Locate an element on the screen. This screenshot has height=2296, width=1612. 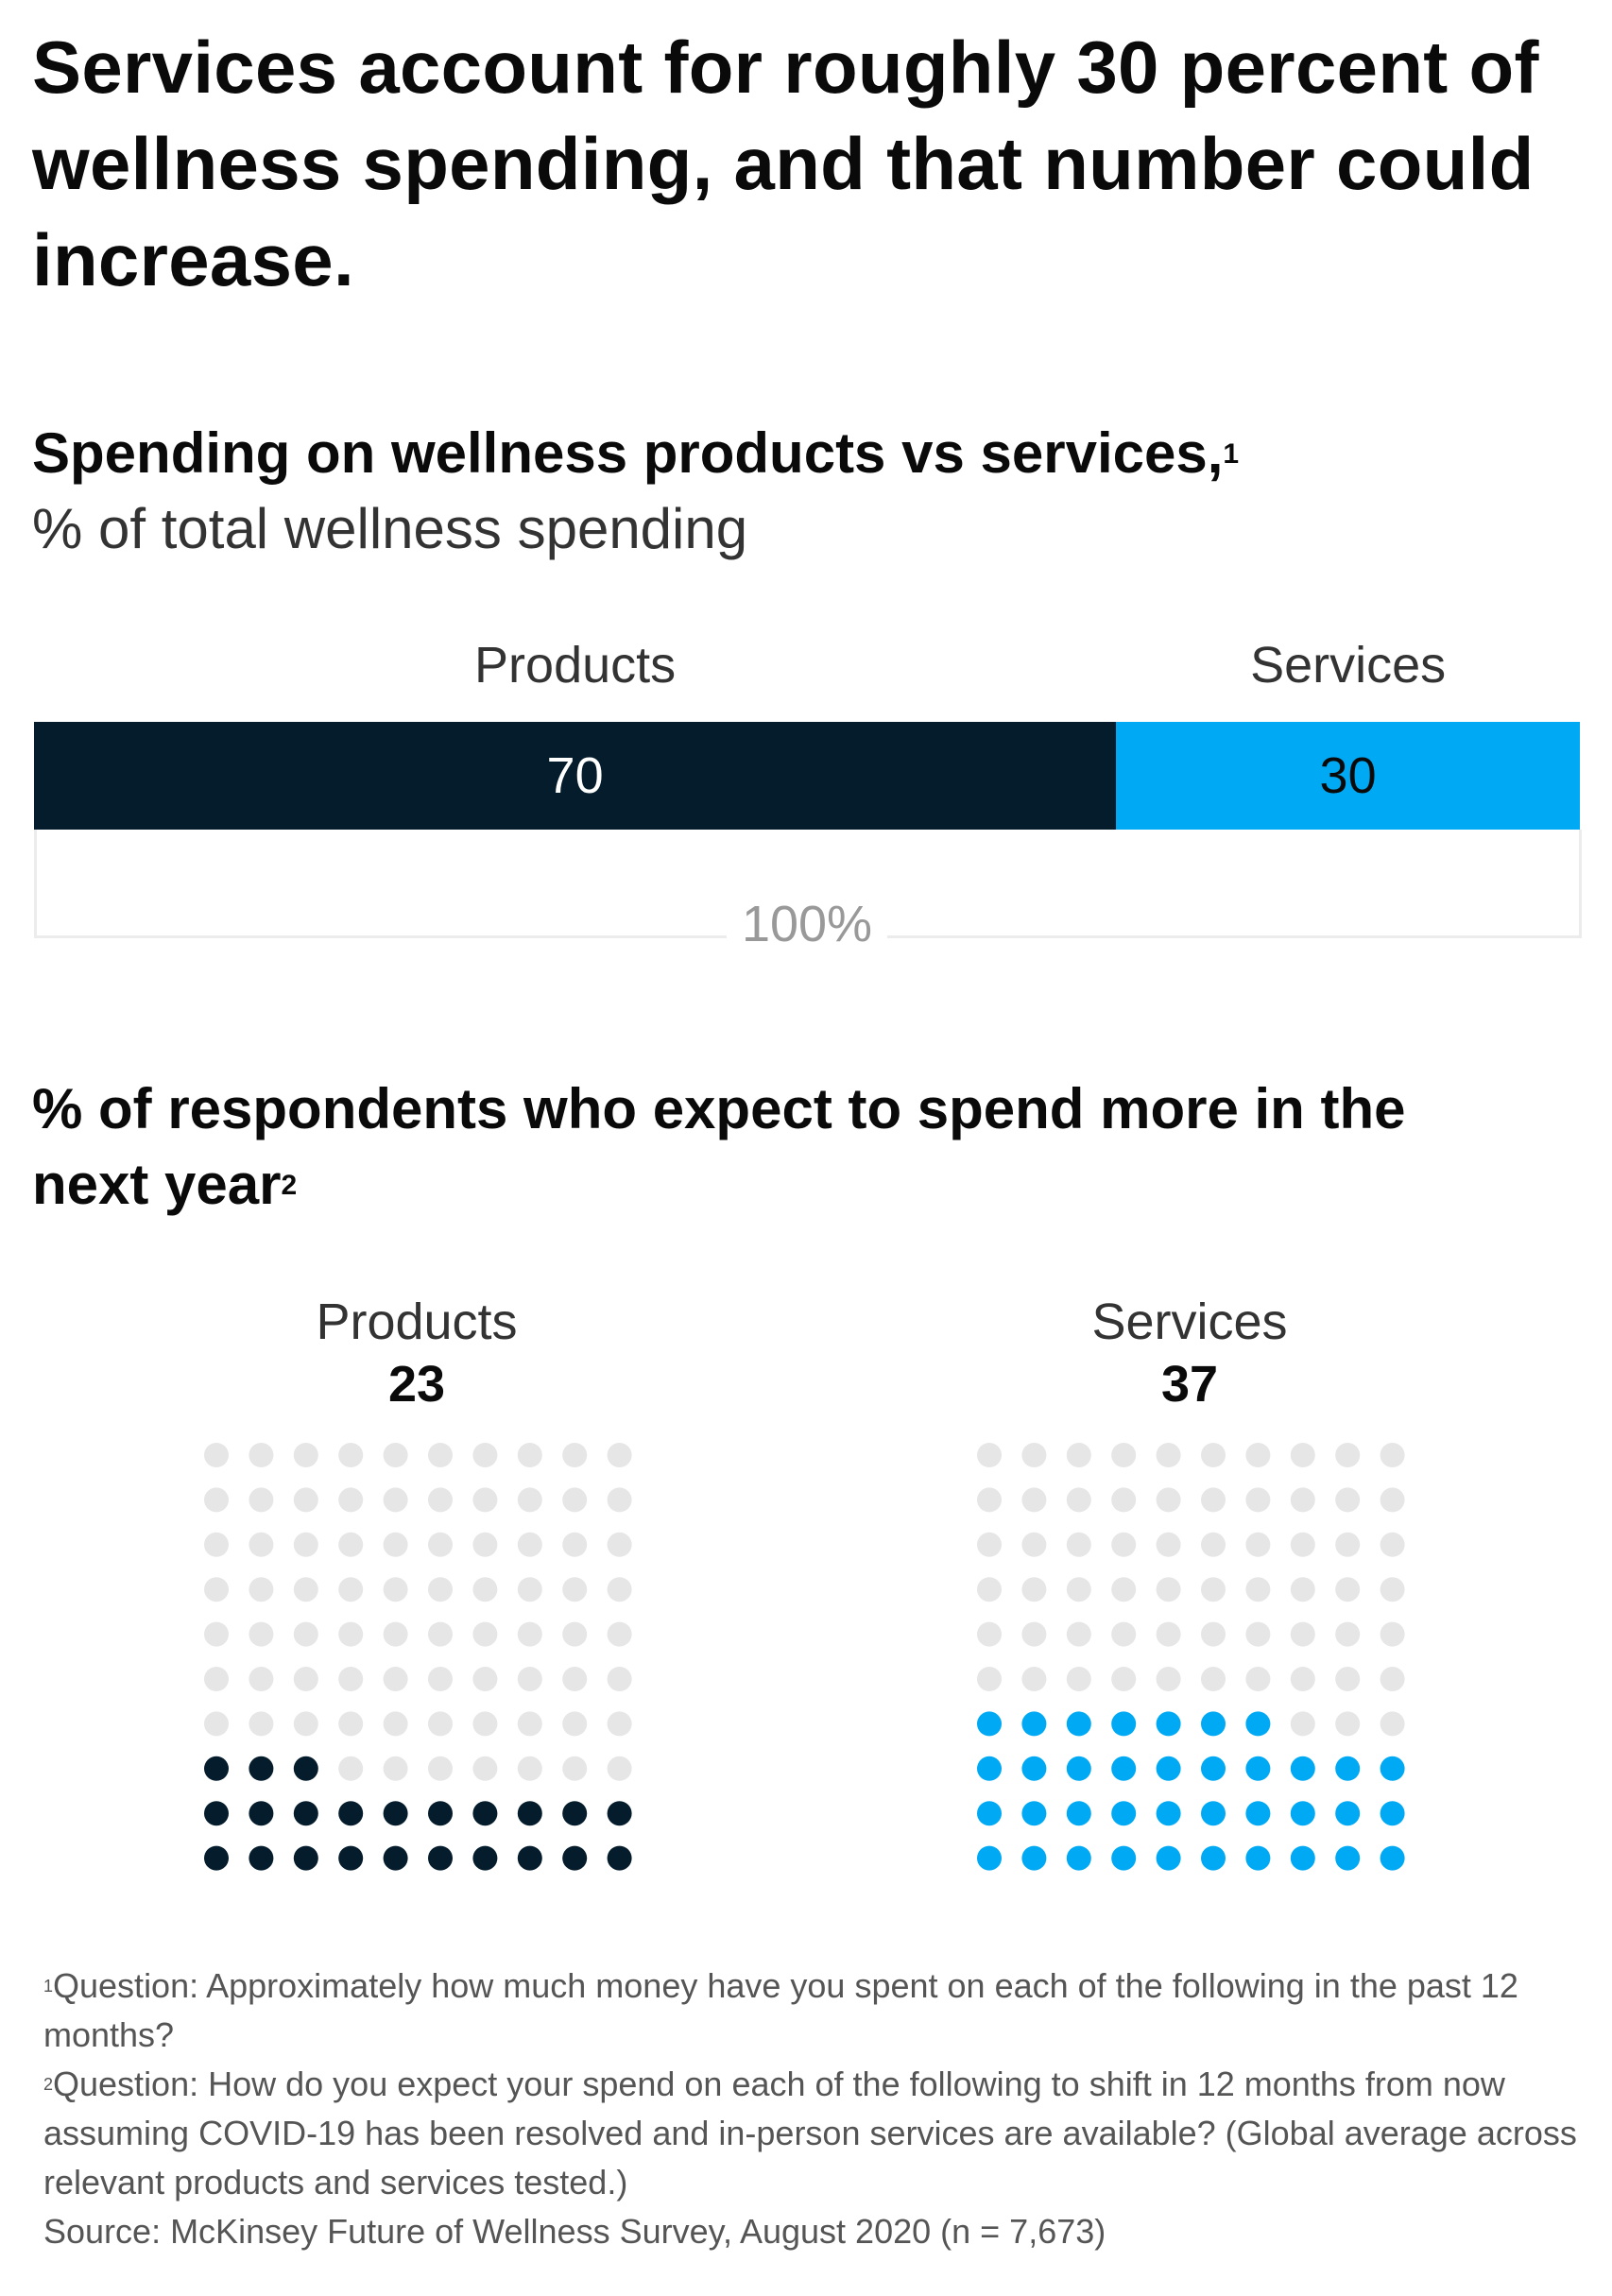
chart1-subtitle: % of total wellness spending is located at coordinates (390, 528).